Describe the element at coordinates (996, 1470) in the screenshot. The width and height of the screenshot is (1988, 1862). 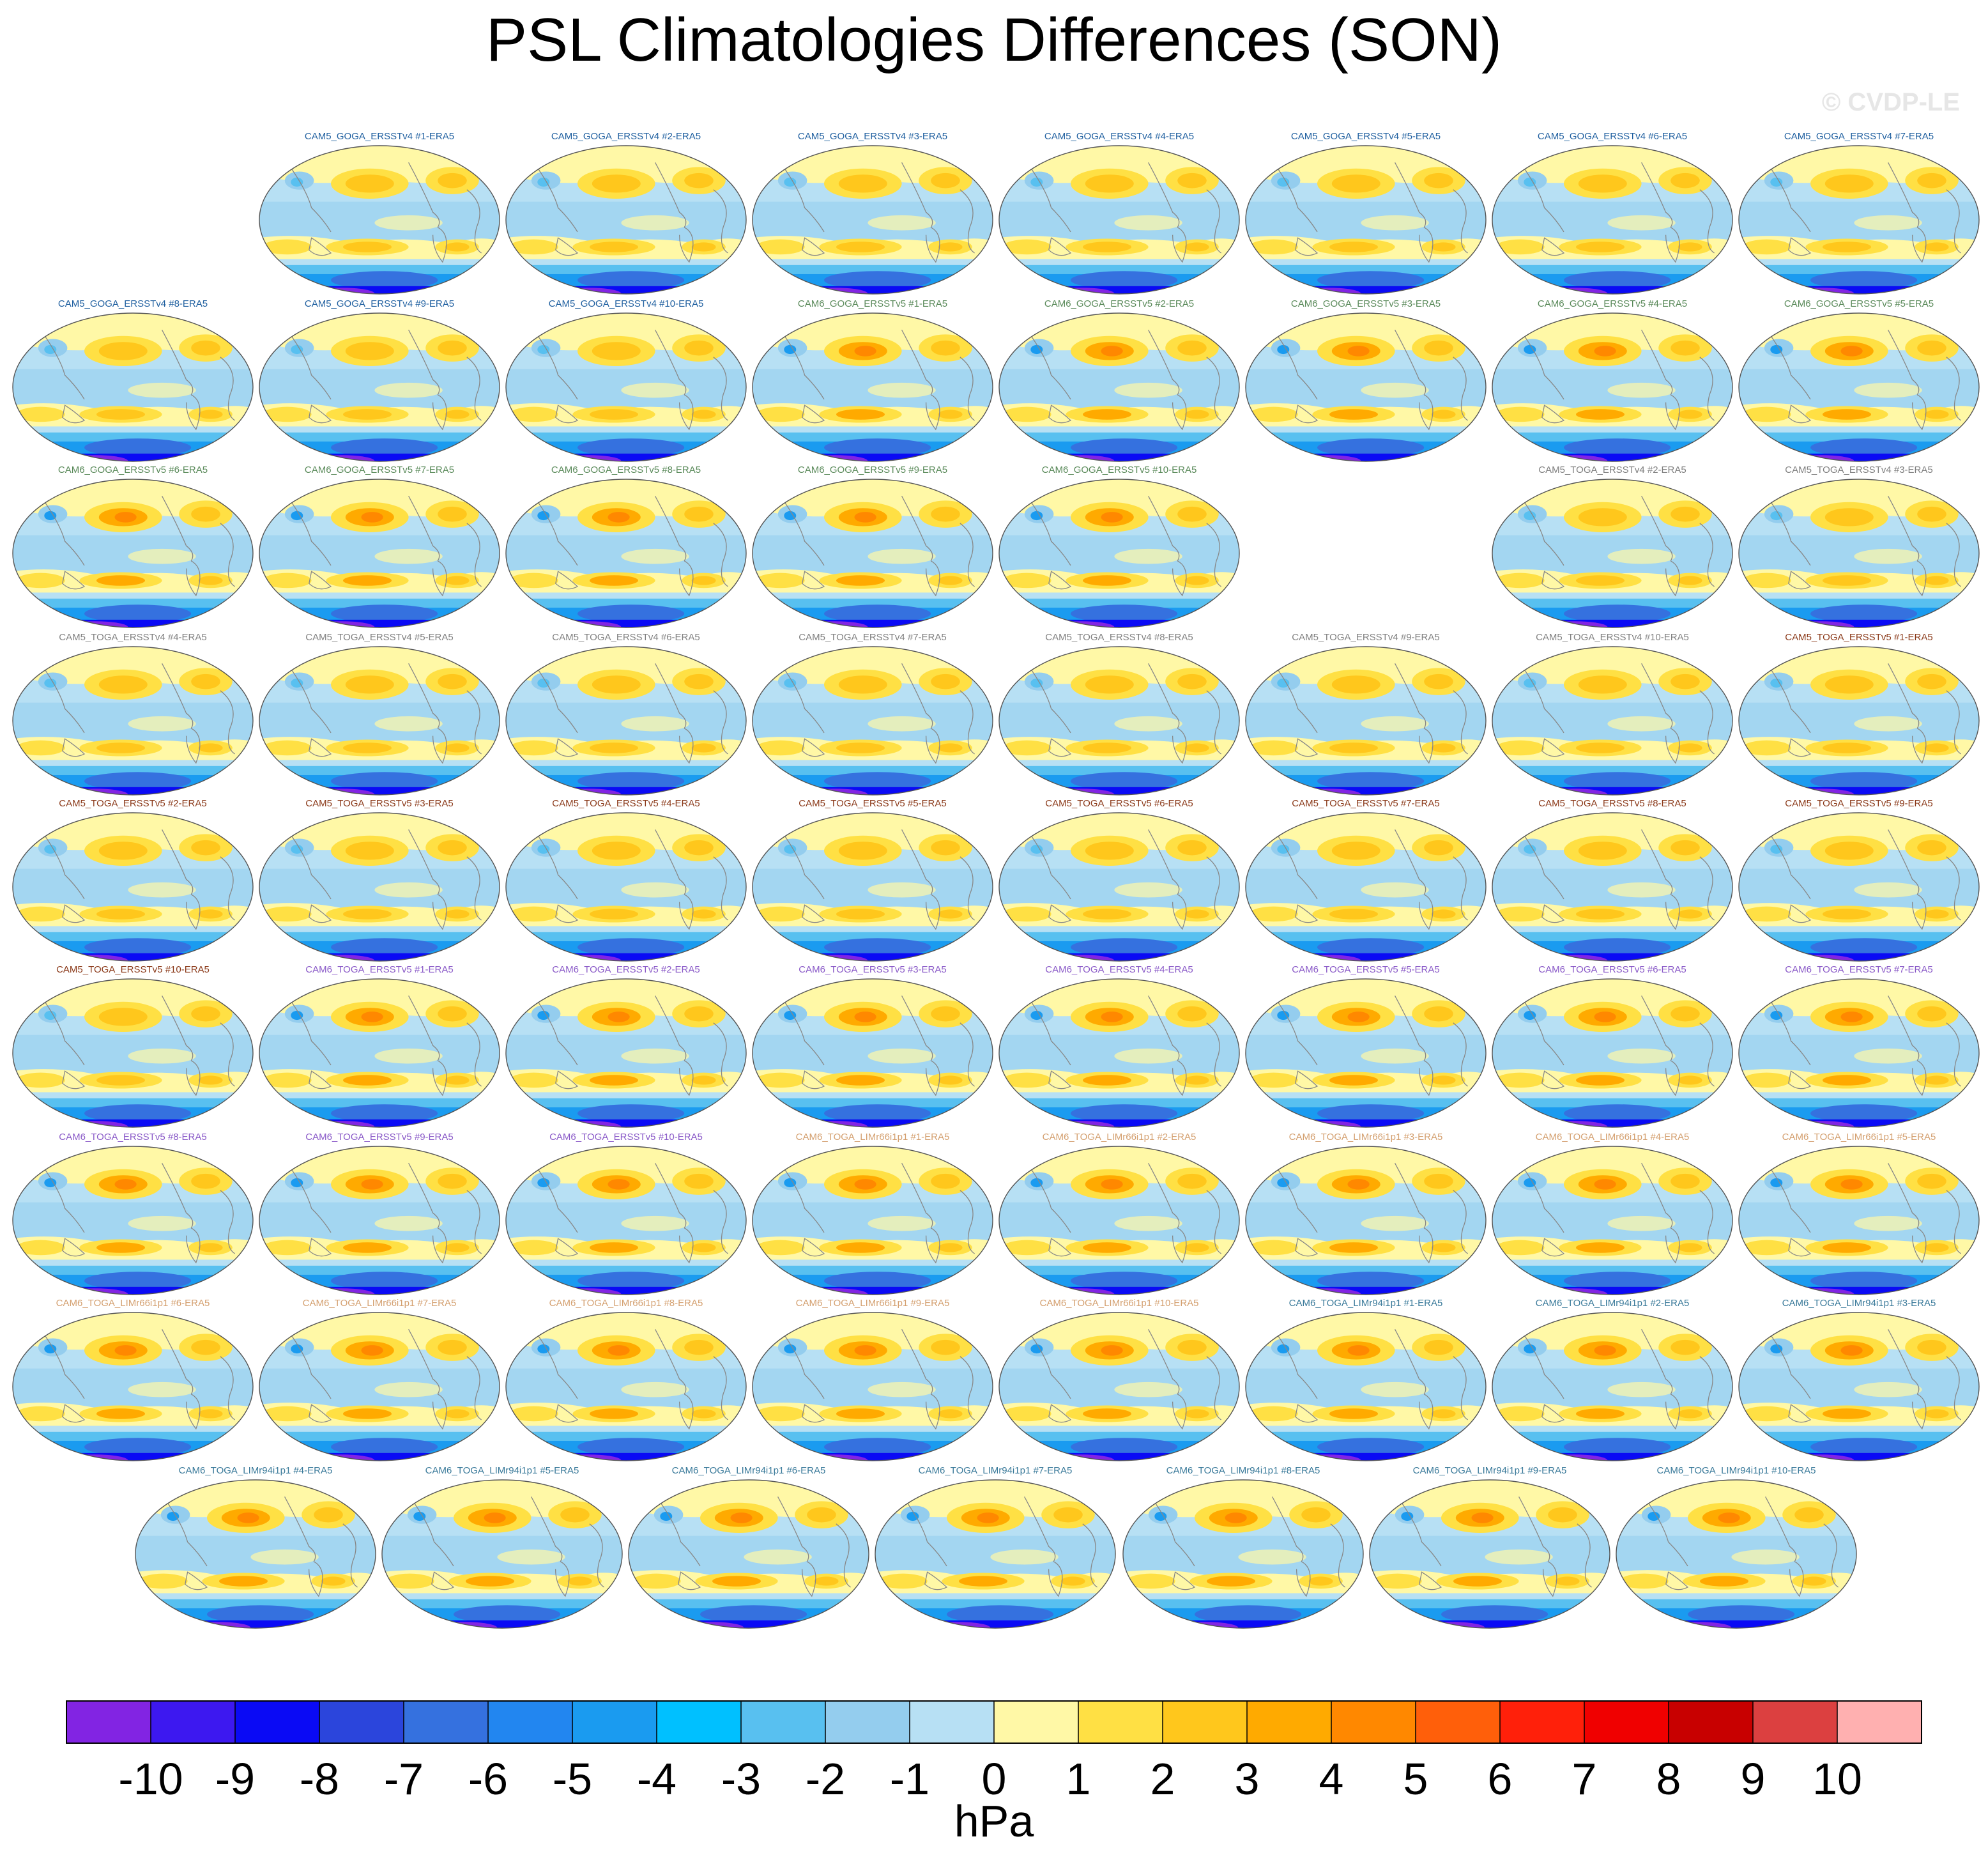
I see `panel-title: CAM6_TOGA_LIMr94i1p1 #7-ERA5` at that location.